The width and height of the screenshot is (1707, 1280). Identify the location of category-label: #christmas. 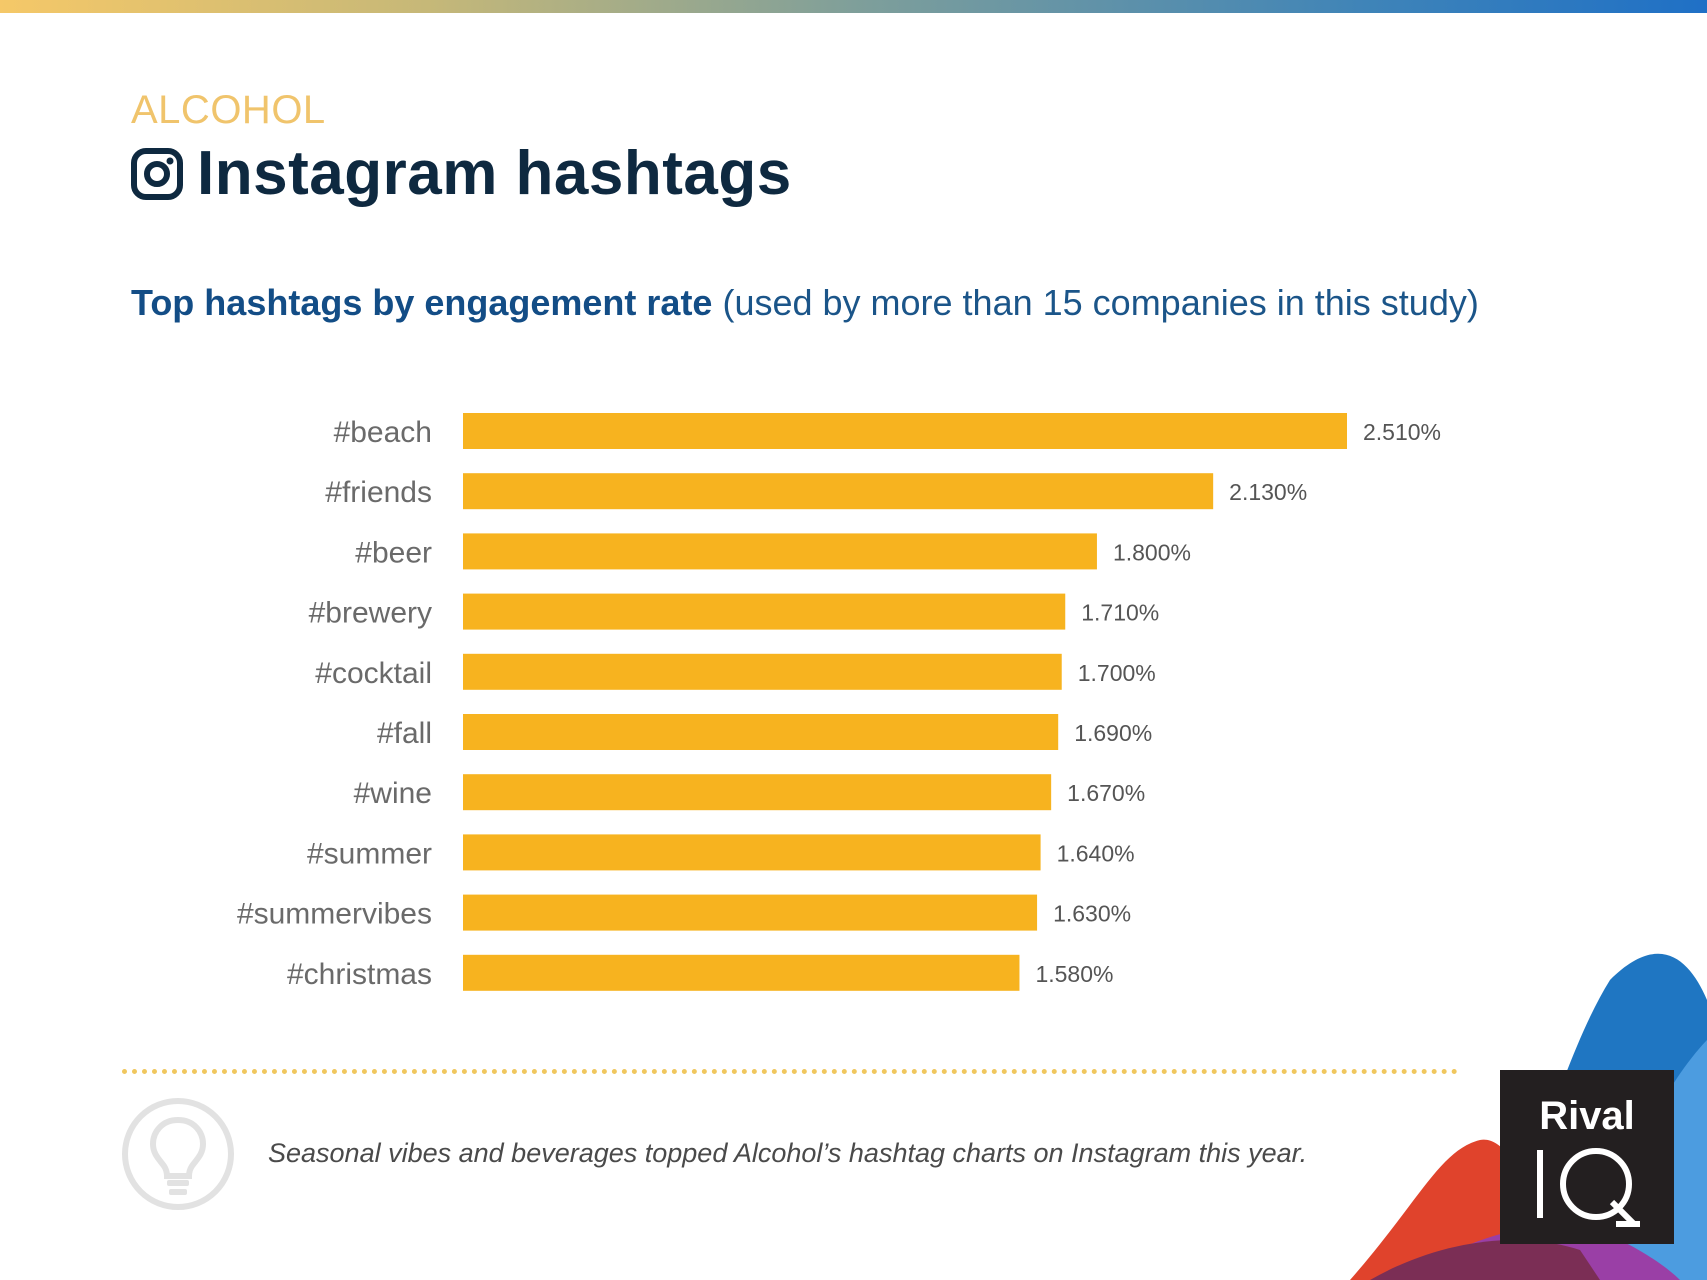
(359, 974).